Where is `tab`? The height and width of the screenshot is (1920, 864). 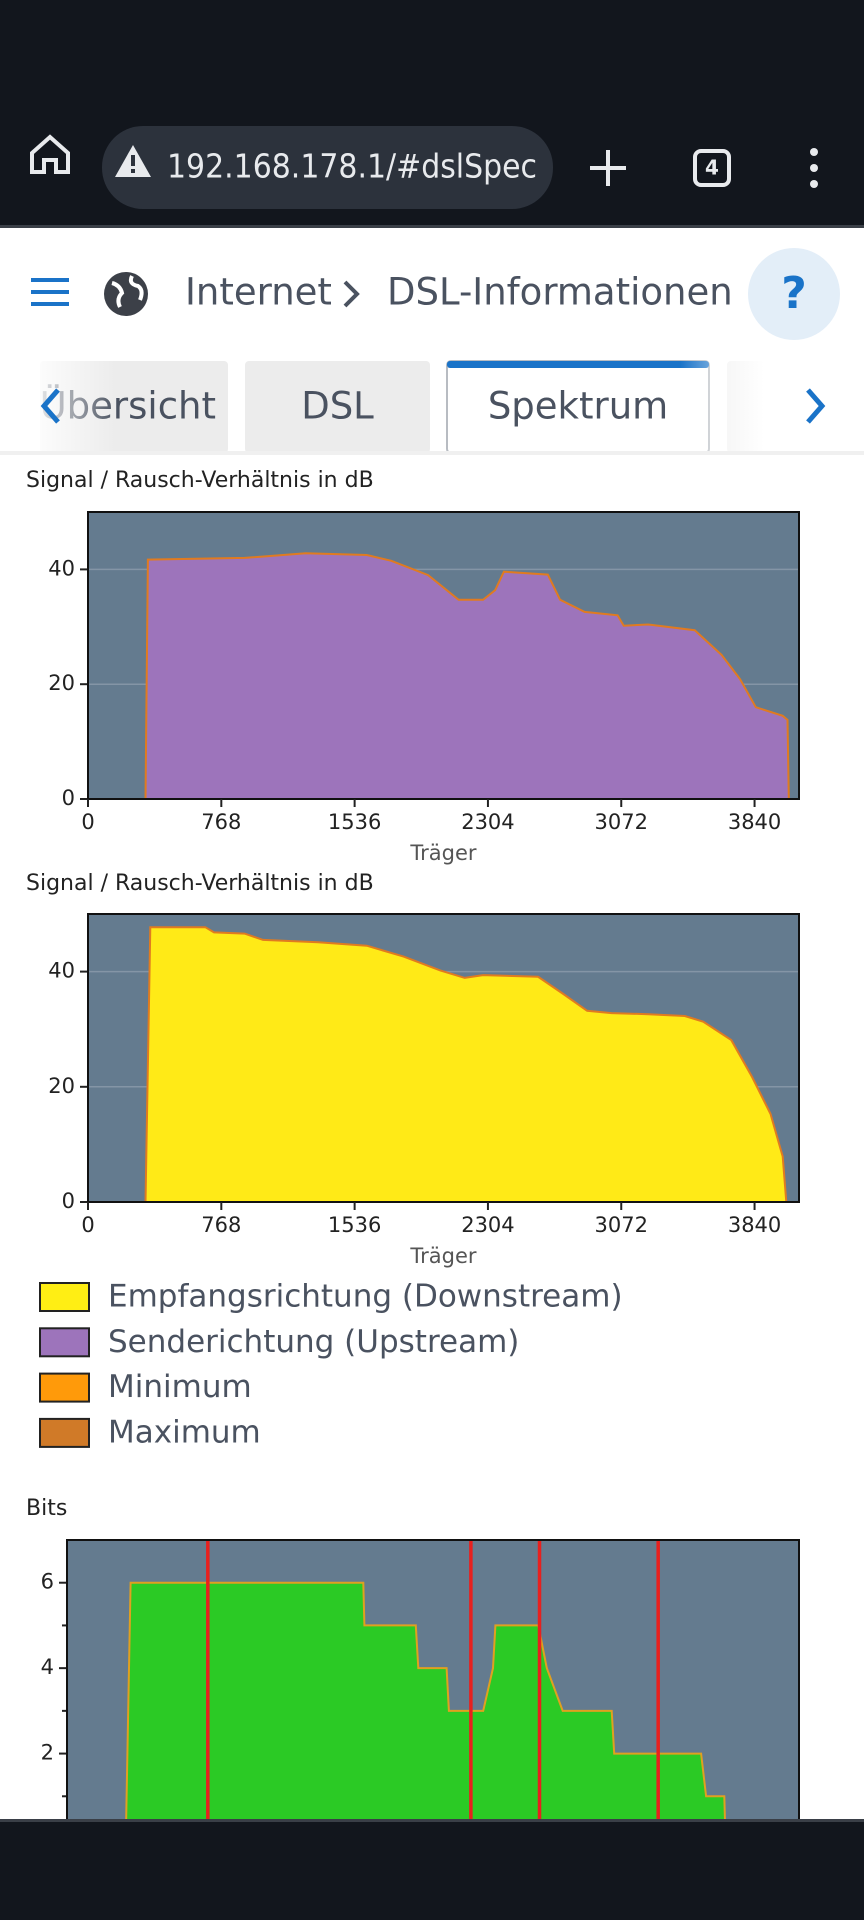
tab is located at coordinates (337, 407).